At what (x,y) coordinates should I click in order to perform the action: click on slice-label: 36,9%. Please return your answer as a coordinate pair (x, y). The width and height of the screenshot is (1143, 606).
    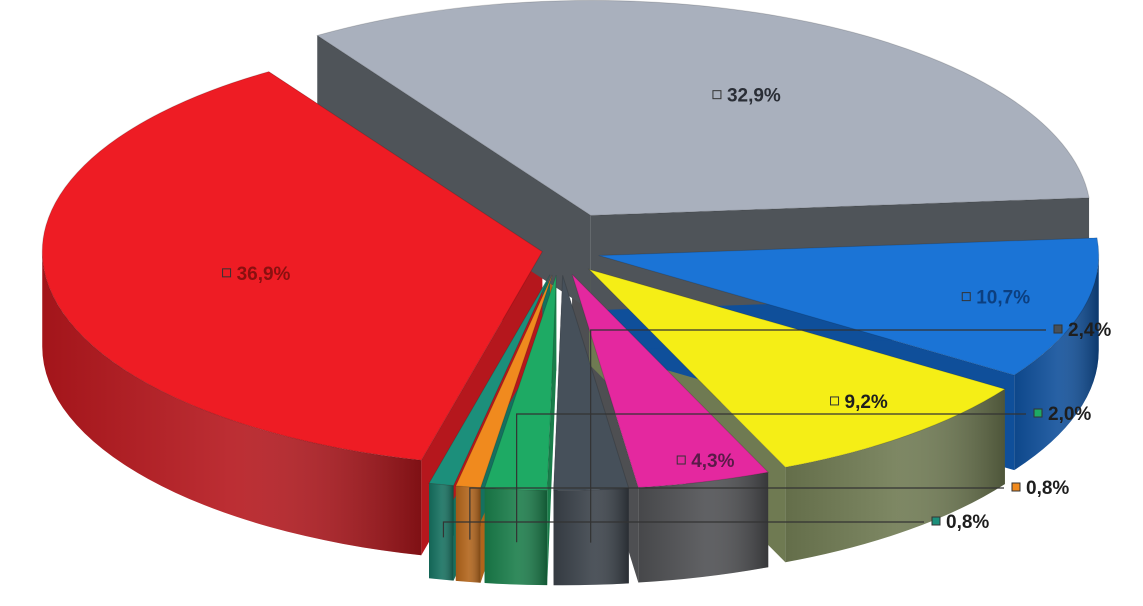
    Looking at the image, I should click on (264, 274).